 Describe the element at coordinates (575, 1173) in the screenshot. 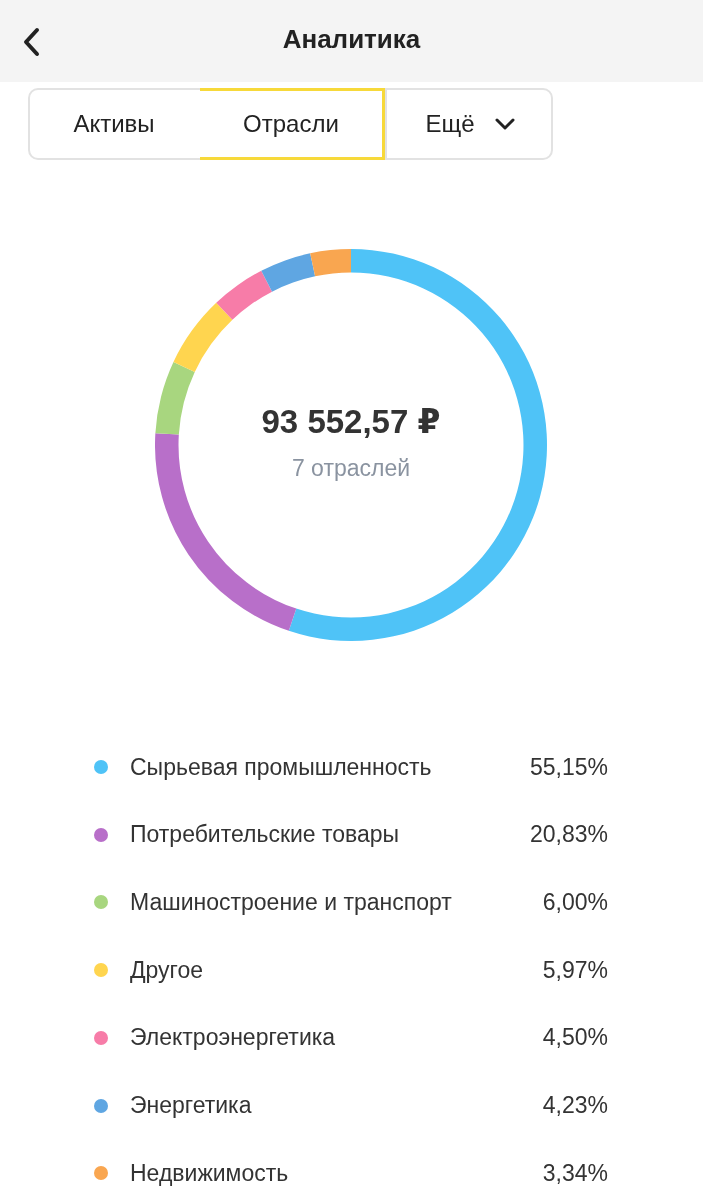

I see `data-label: 3,34%` at that location.